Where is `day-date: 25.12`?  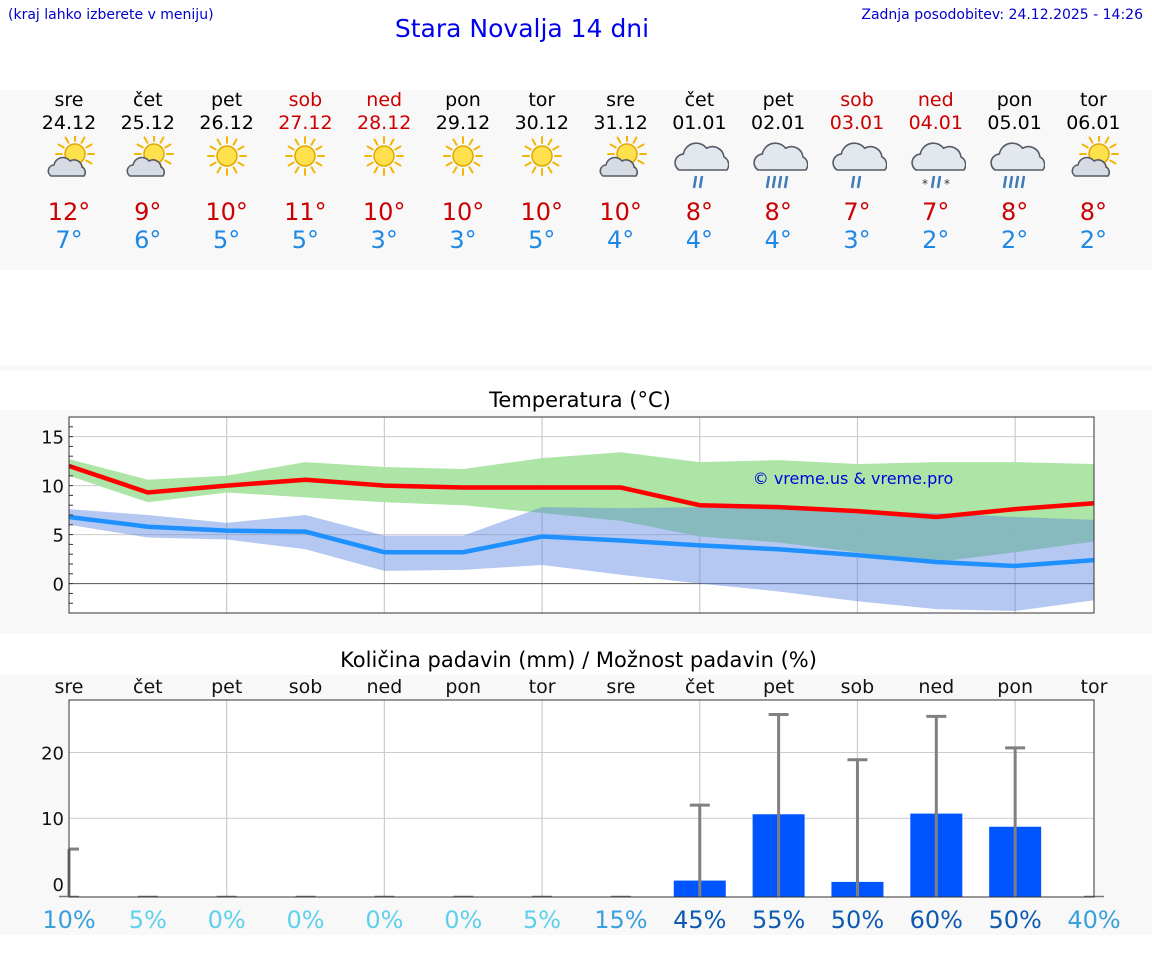
day-date: 25.12 is located at coordinates (147, 123).